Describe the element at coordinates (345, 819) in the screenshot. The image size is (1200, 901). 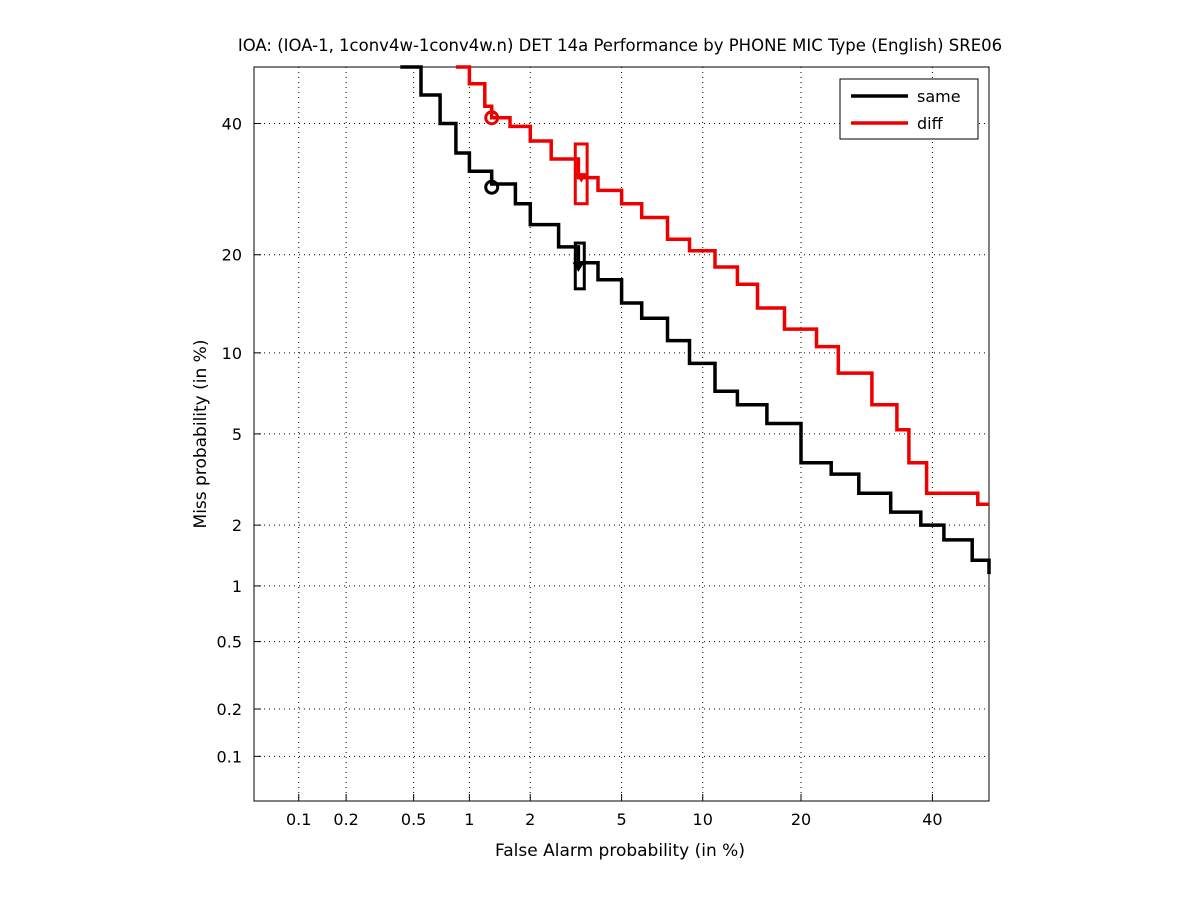
I see `x-tick-label: 0.2` at that location.